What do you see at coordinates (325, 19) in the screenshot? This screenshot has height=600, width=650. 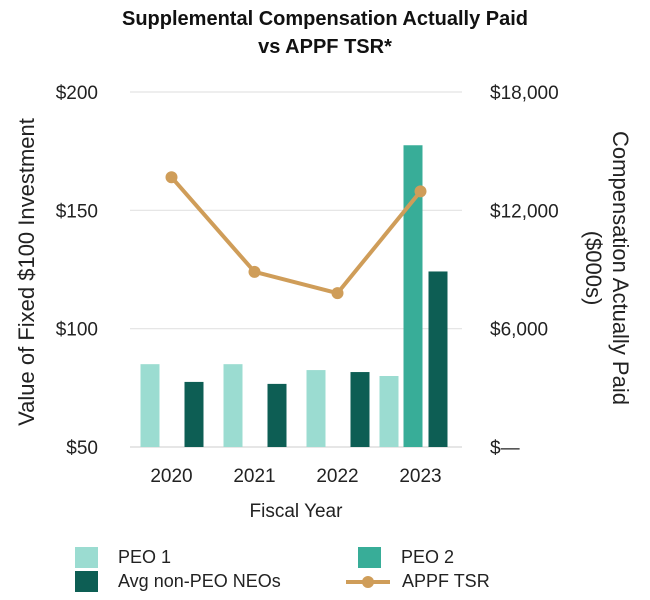 I see `chart-title-line-1: Supplemental Compensation Actually Paid` at bounding box center [325, 19].